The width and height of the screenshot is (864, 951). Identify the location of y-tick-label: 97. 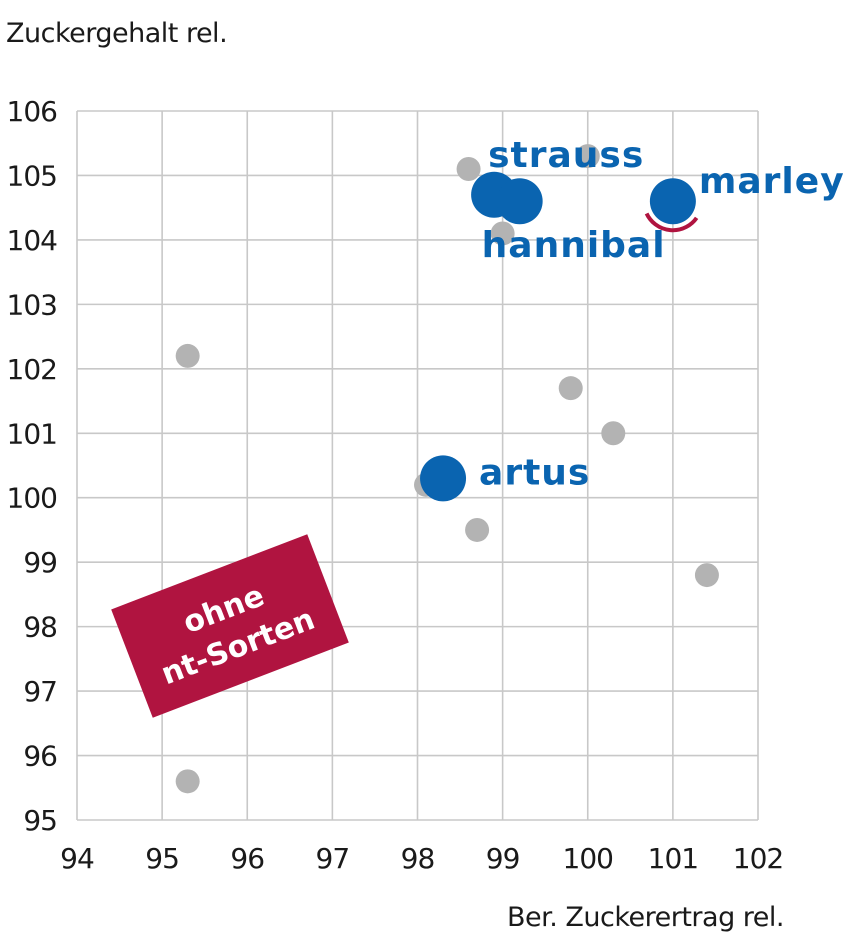
(40, 691).